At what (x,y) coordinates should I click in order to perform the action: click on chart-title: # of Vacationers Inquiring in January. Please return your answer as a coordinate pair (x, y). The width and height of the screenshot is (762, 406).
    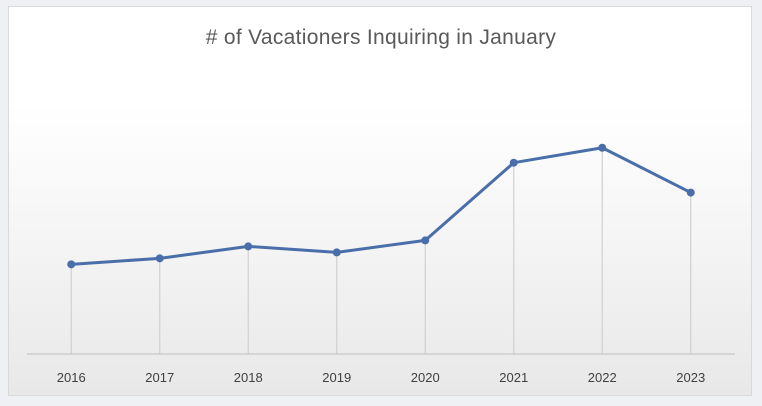
    Looking at the image, I should click on (381, 37).